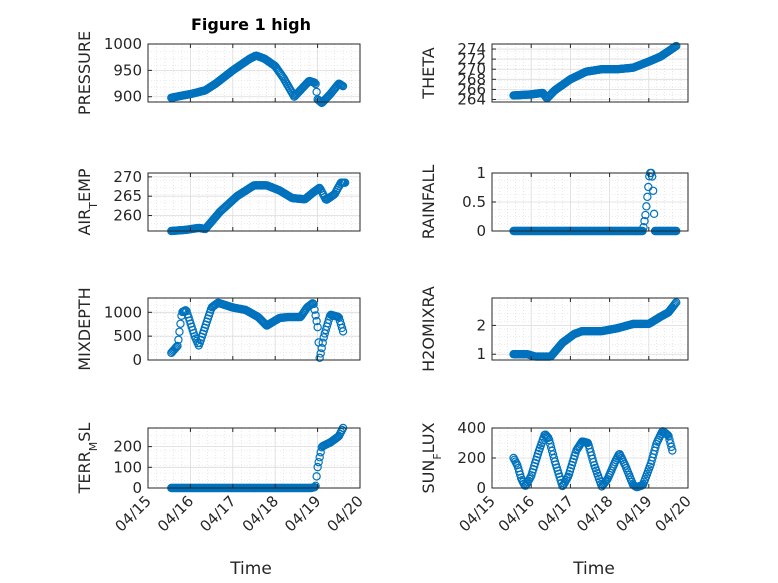 The image size is (778, 583). Describe the element at coordinates (471, 428) in the screenshot. I see `y-tick-label: 400` at that location.